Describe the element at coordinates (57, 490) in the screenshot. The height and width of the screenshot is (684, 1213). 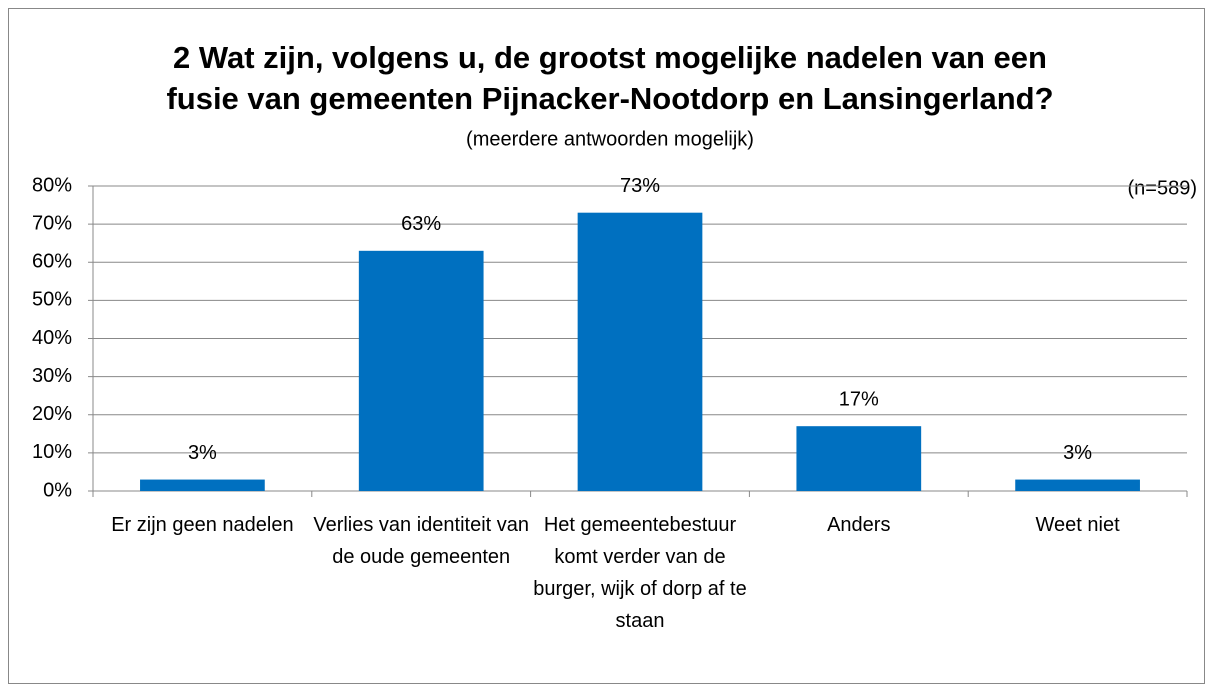
I see `y-tick-label: 0%` at that location.